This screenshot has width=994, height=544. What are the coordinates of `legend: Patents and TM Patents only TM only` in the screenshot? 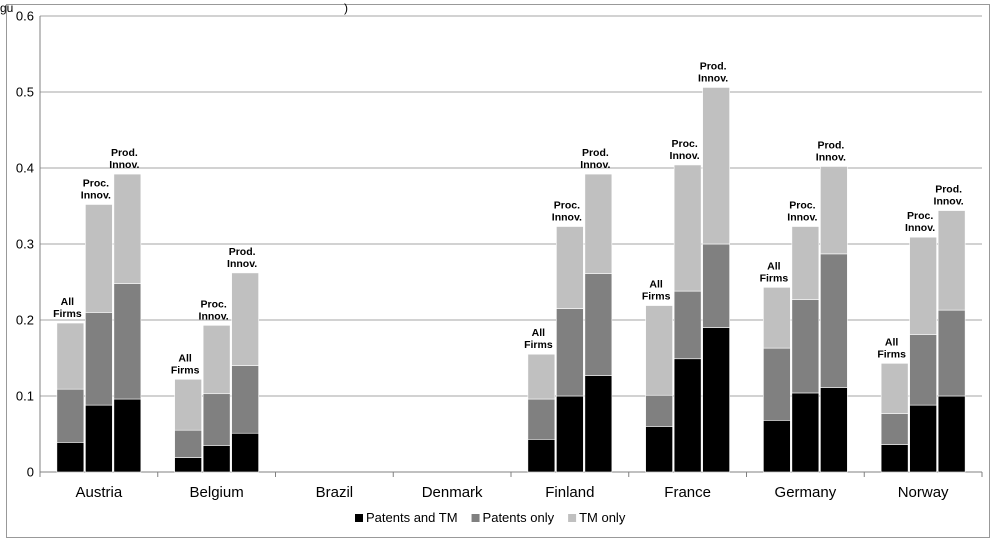 It's located at (490, 517).